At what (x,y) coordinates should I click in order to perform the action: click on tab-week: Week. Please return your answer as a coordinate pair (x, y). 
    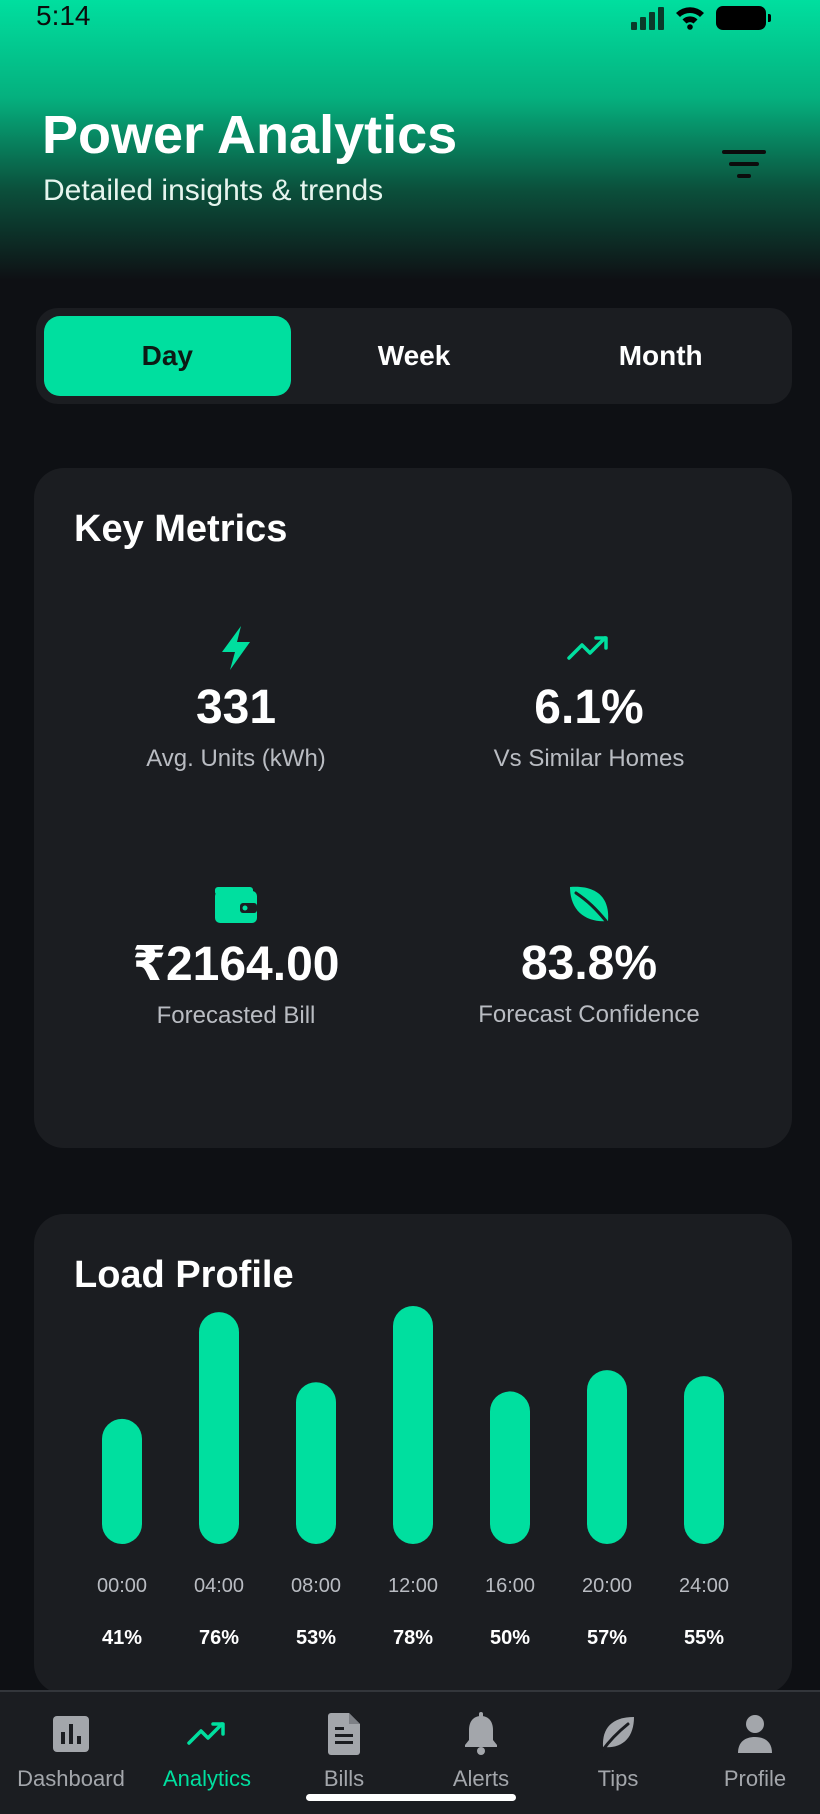
    Looking at the image, I should click on (414, 355).